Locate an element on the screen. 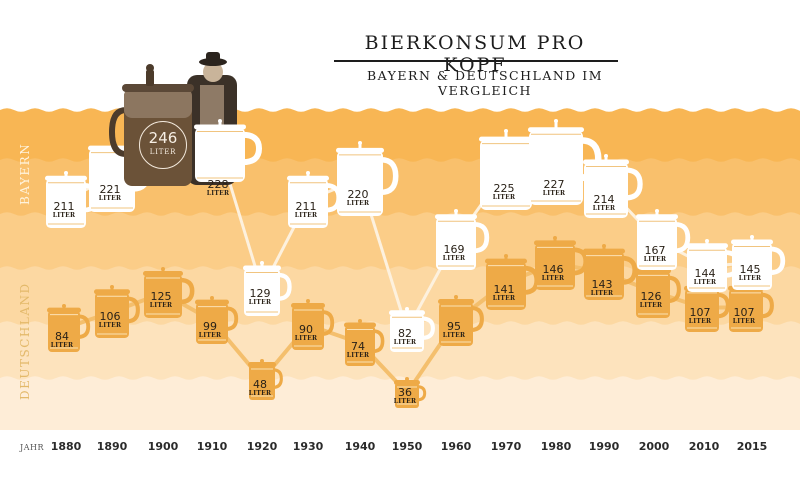  x-axis-tick-label: 1900 is located at coordinates (163, 446).